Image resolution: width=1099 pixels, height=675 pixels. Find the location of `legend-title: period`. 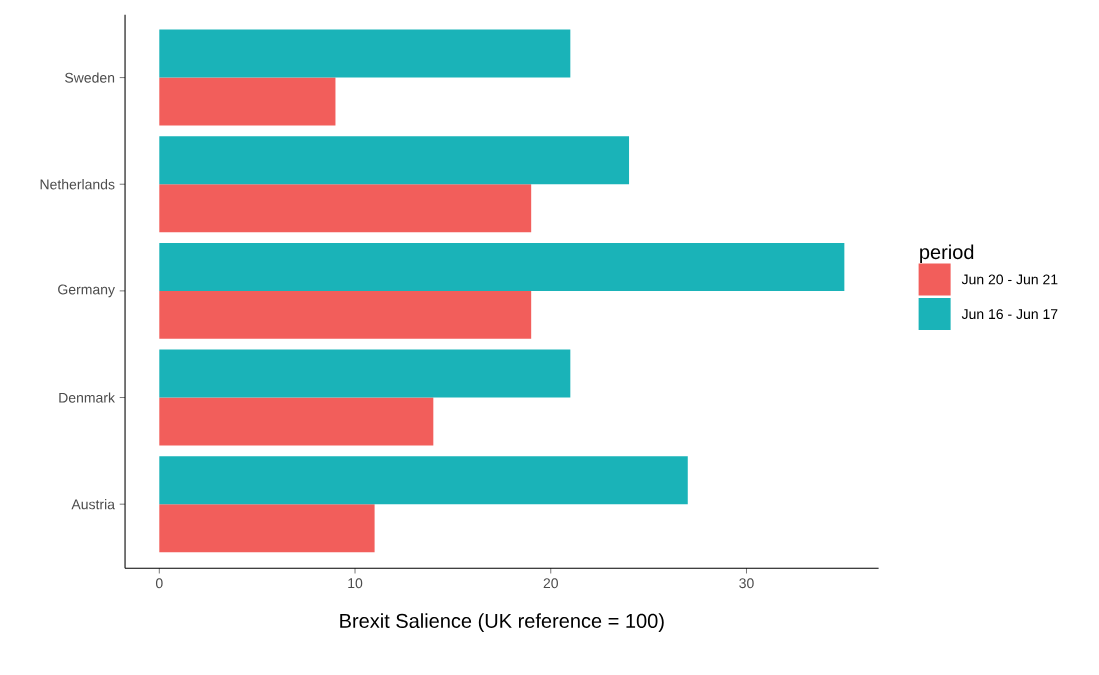

legend-title: period is located at coordinates (947, 254).